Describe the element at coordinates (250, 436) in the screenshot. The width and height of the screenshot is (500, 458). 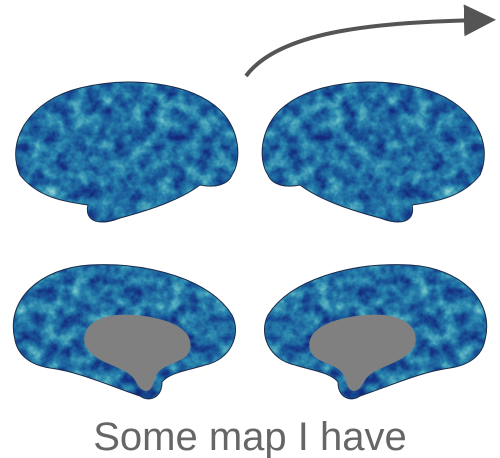
I see `caption: Some map I have` at that location.